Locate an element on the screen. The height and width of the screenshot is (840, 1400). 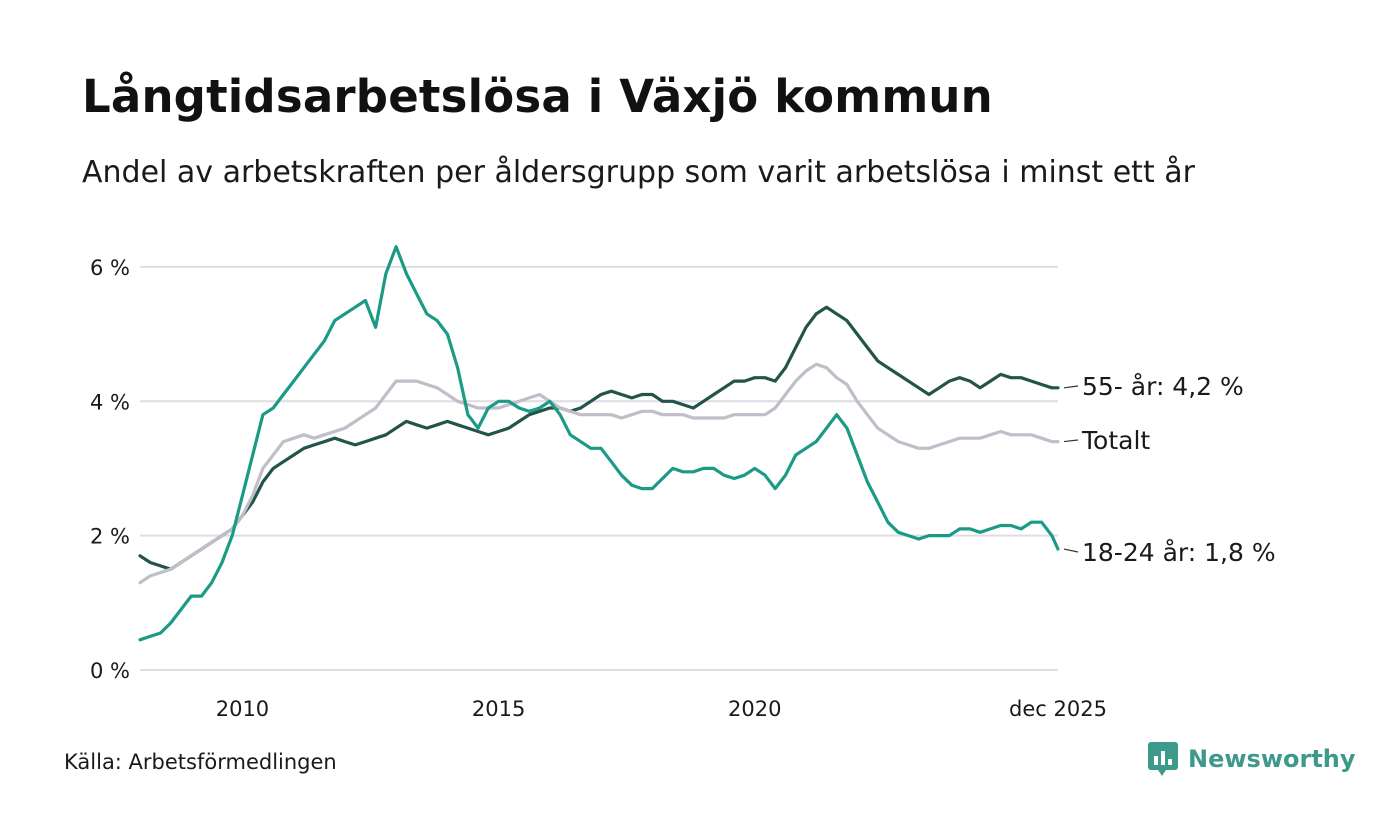
series-end-label: 18-24 år: 1,8 % is located at coordinates (1179, 552).